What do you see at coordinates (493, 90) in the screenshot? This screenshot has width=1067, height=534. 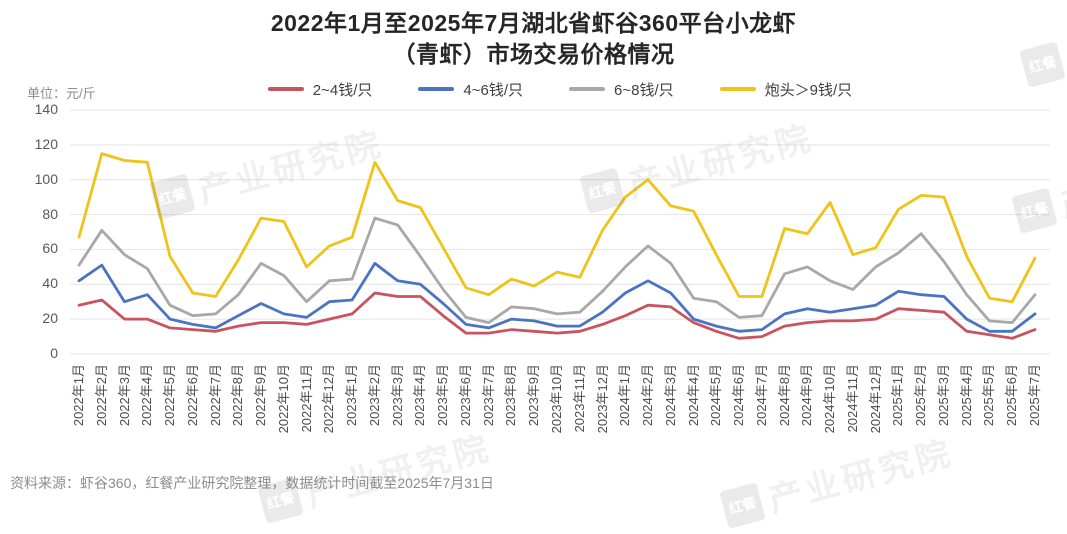 I see `legend-label: 4~6钱/只` at bounding box center [493, 90].